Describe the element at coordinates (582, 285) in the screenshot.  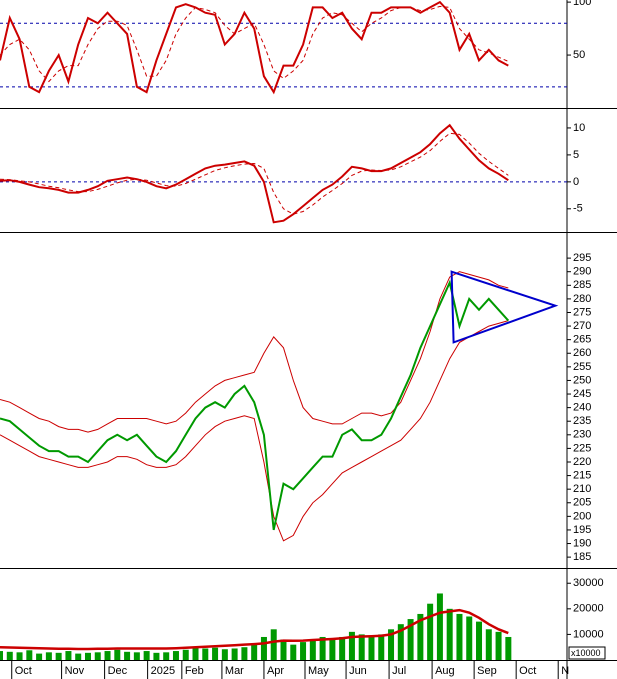
I see `y-tick-label: 285` at that location.